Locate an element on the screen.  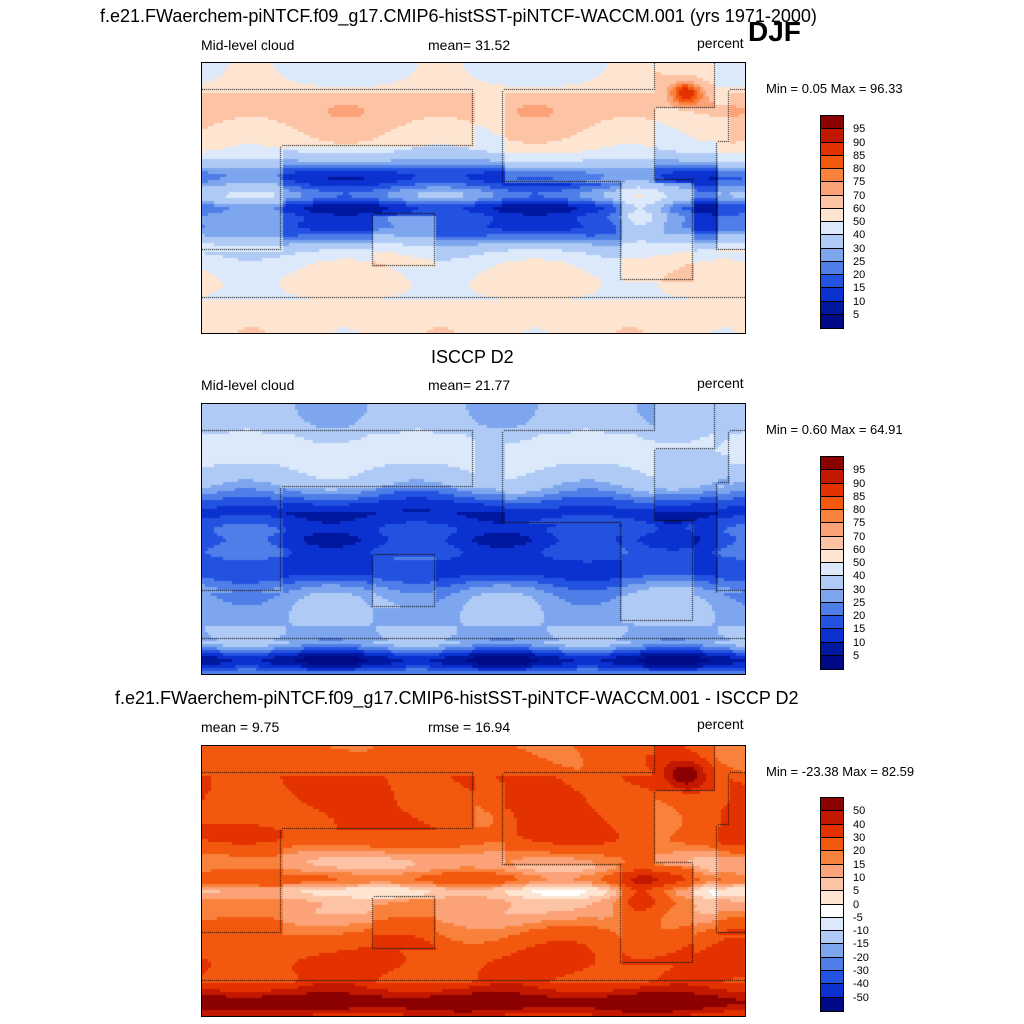
season-label: DJF is located at coordinates (774, 31).